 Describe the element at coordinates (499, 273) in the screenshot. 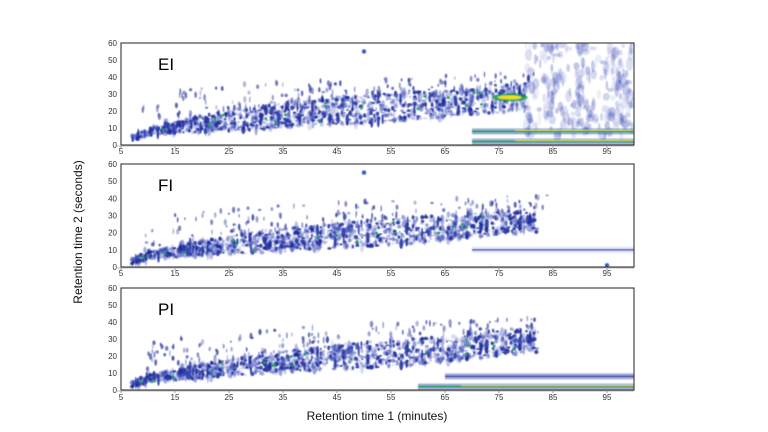

I see `x-tick-label: 75` at that location.